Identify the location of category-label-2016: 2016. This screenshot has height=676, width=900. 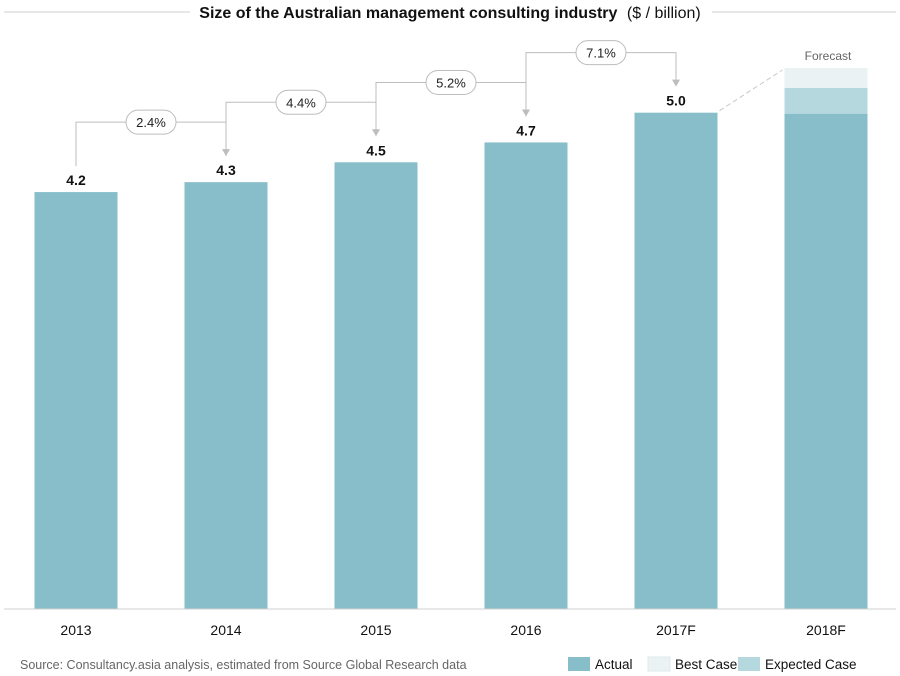
(525, 630).